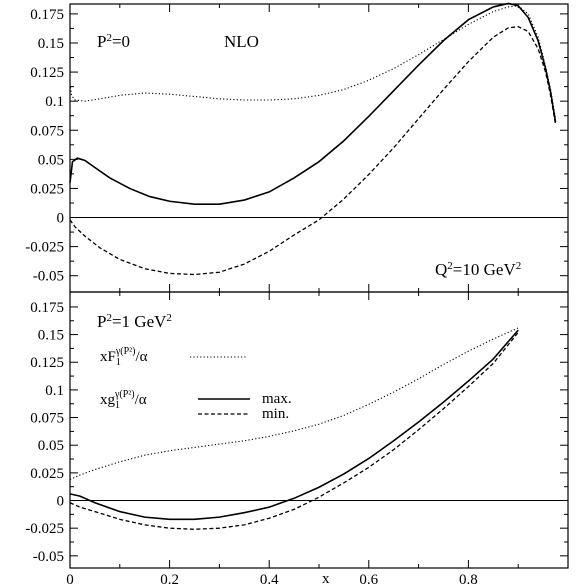  Describe the element at coordinates (269, 579) in the screenshot. I see `x-tick-label: 0.4` at that location.